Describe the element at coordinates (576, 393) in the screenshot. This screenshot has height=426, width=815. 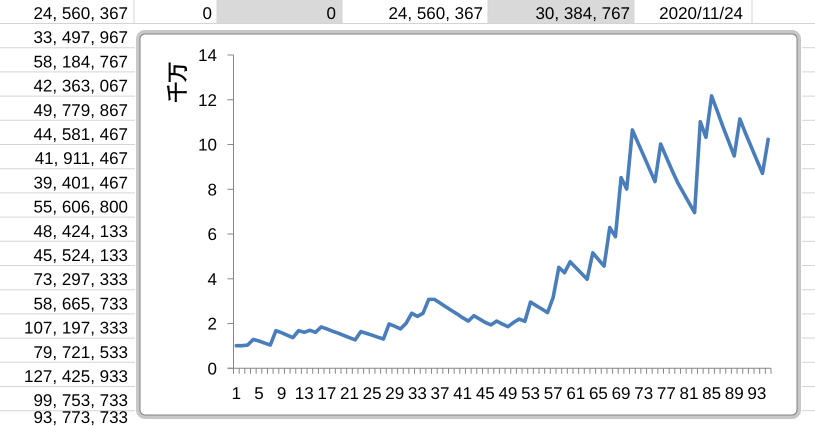
I see `x-tick-label: 61` at that location.